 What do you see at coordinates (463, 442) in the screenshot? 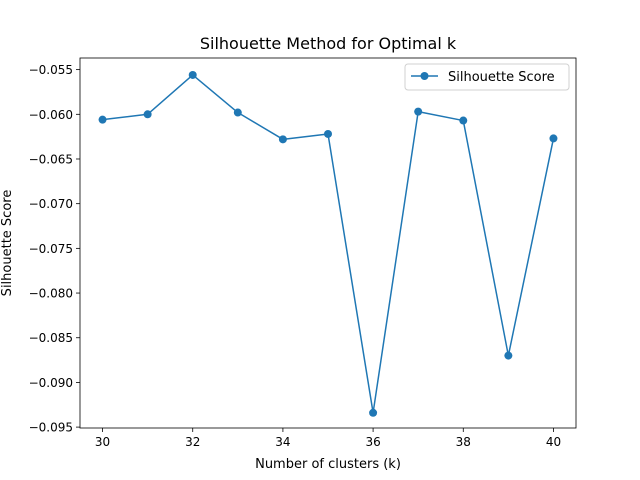
I see `x-tick-label: 38` at bounding box center [463, 442].